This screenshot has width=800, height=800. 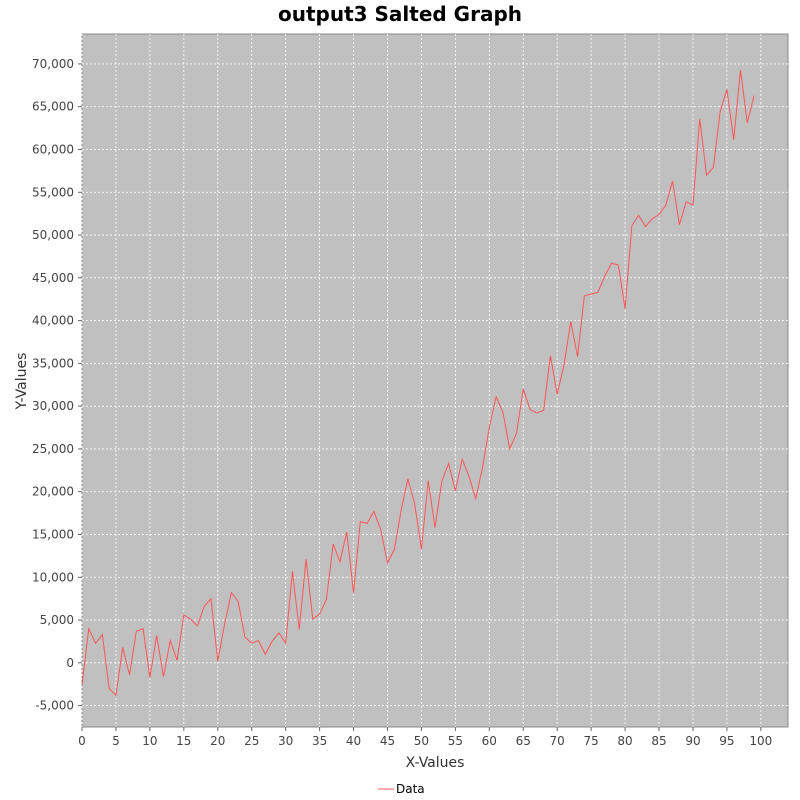 What do you see at coordinates (726, 741) in the screenshot?
I see `x-tick-label: 95` at bounding box center [726, 741].